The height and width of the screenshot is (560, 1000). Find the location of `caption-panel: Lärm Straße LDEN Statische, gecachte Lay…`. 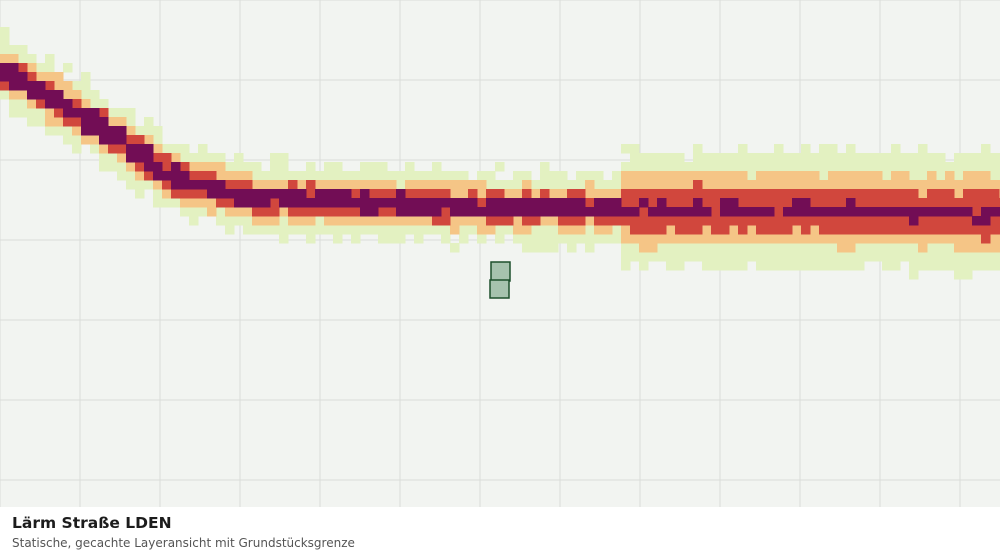

caption-panel: Lärm Straße LDEN Statische, gecachte Lay… is located at coordinates (500, 533).